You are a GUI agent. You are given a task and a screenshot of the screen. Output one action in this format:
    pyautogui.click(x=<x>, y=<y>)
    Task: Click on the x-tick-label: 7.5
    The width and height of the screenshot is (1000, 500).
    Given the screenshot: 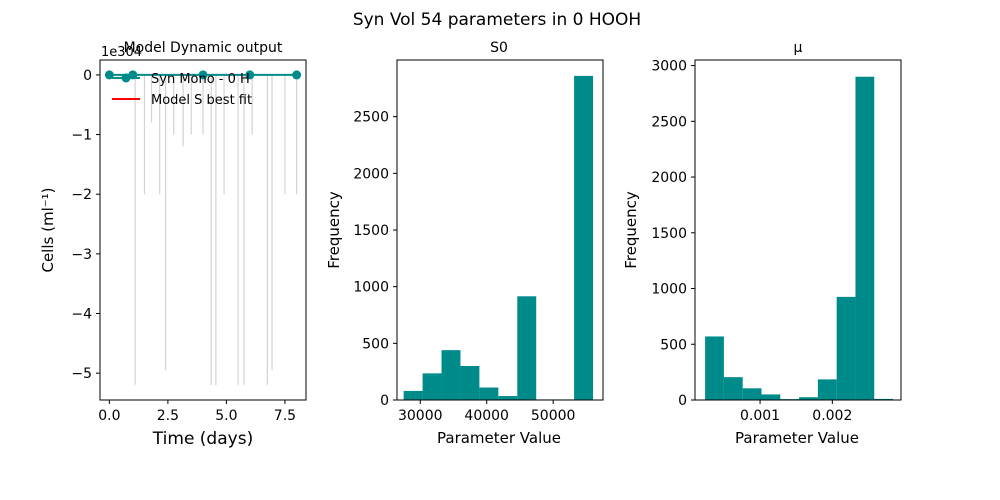 What is the action you would take?
    pyautogui.click(x=285, y=416)
    